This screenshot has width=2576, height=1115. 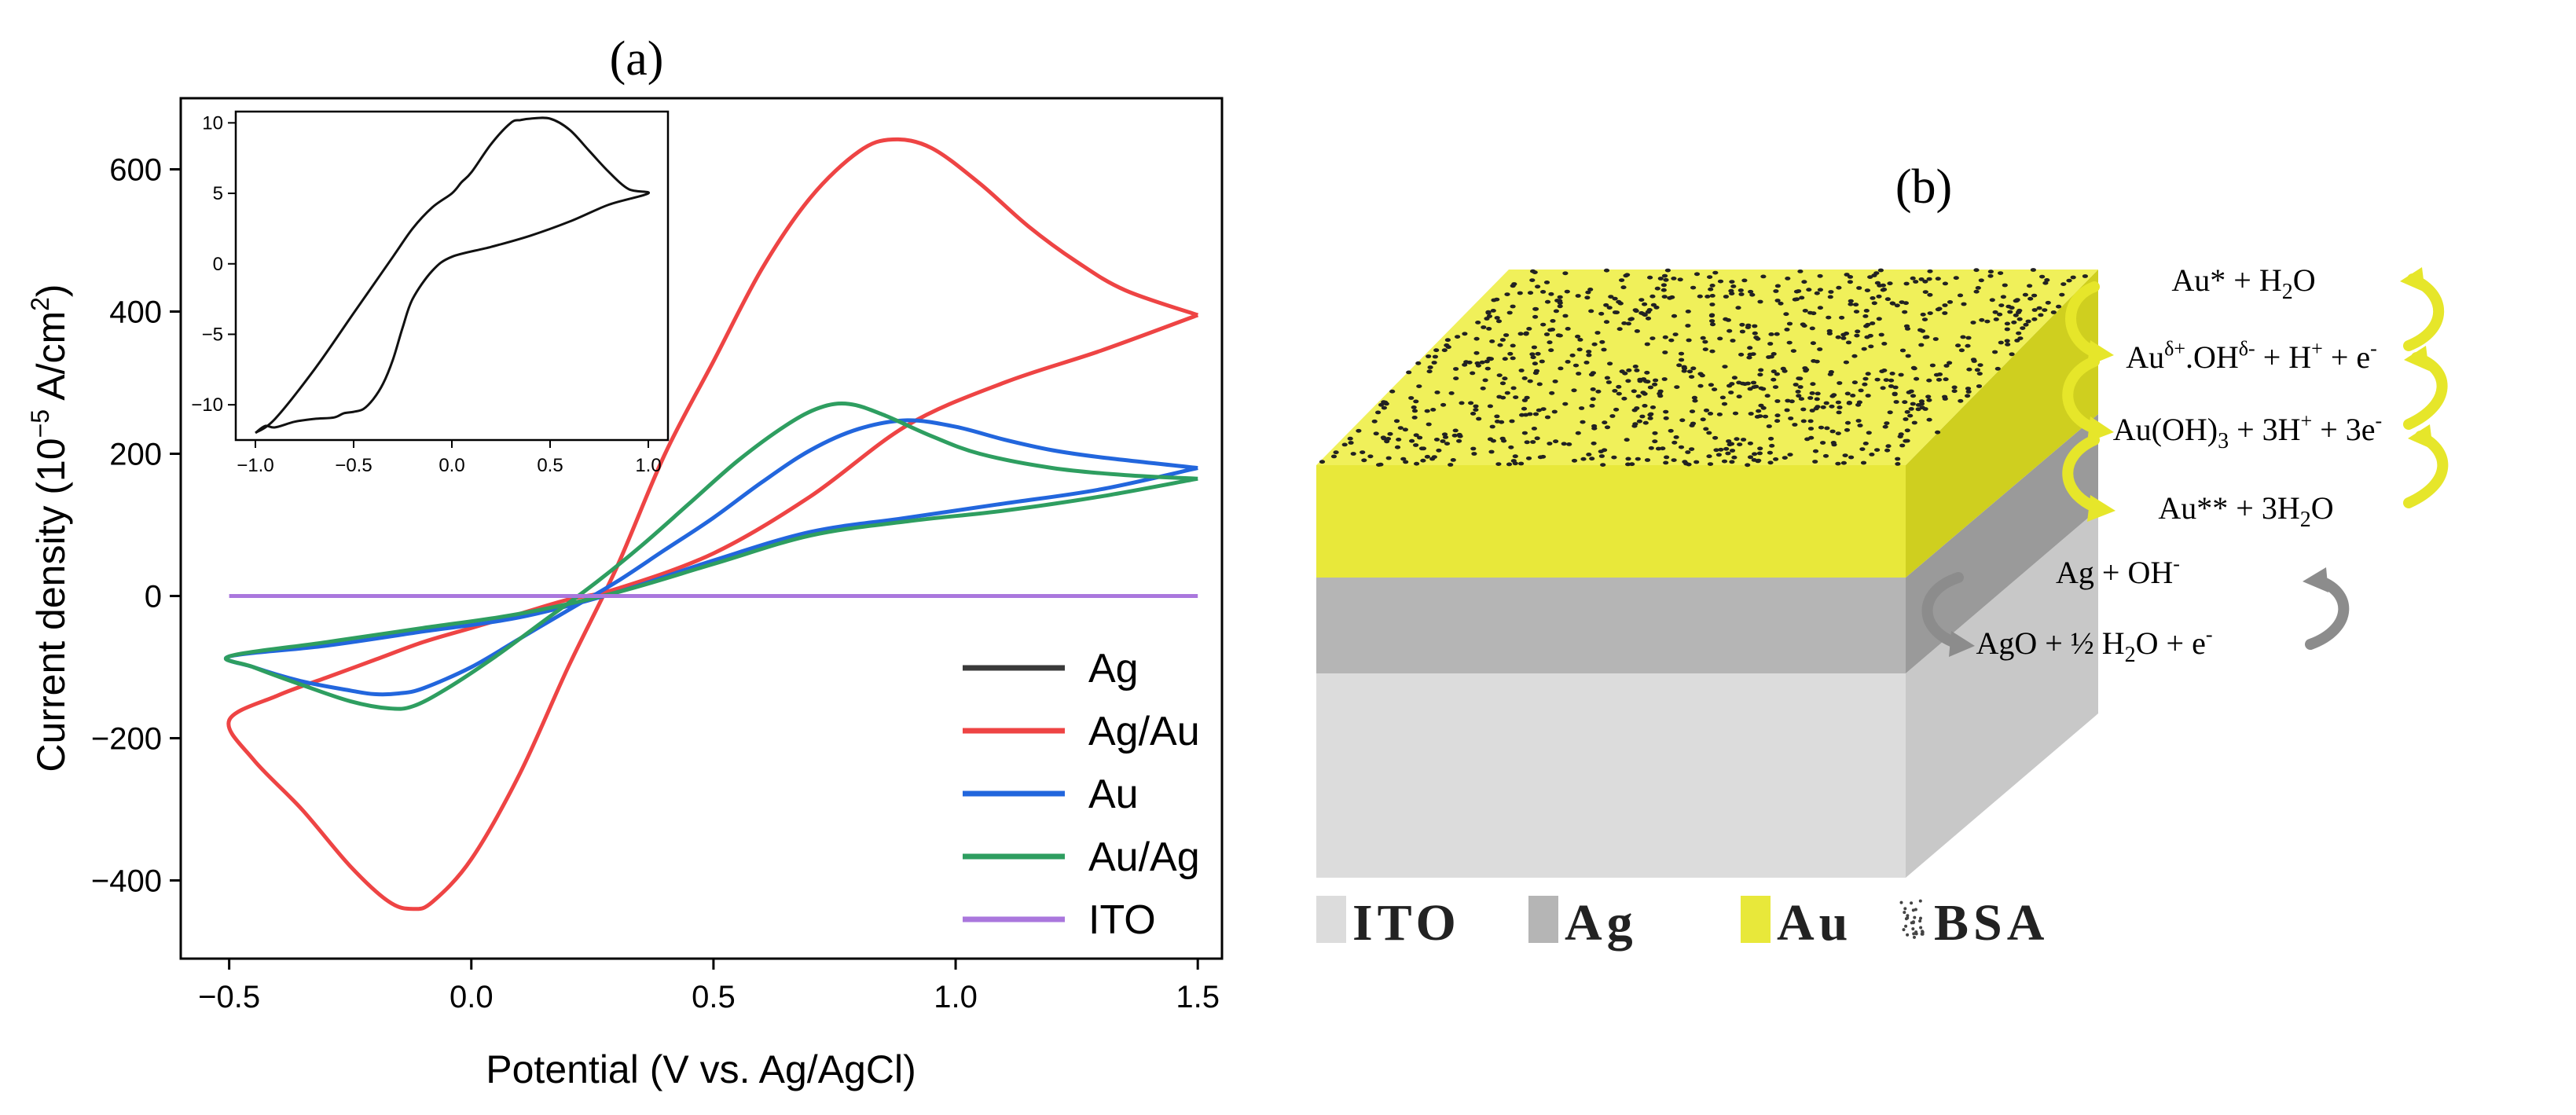 What do you see at coordinates (2315, 580) in the screenshot?
I see `arrowhead-ag-r-icon` at bounding box center [2315, 580].